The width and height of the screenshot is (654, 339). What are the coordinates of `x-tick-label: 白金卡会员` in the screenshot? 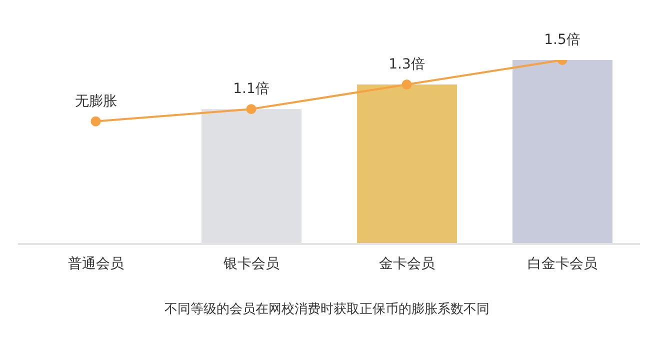 It's located at (562, 264).